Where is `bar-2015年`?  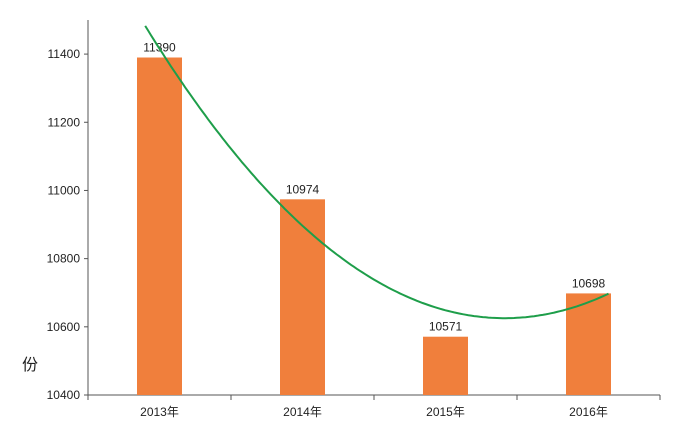 bar-2015年 is located at coordinates (445, 365).